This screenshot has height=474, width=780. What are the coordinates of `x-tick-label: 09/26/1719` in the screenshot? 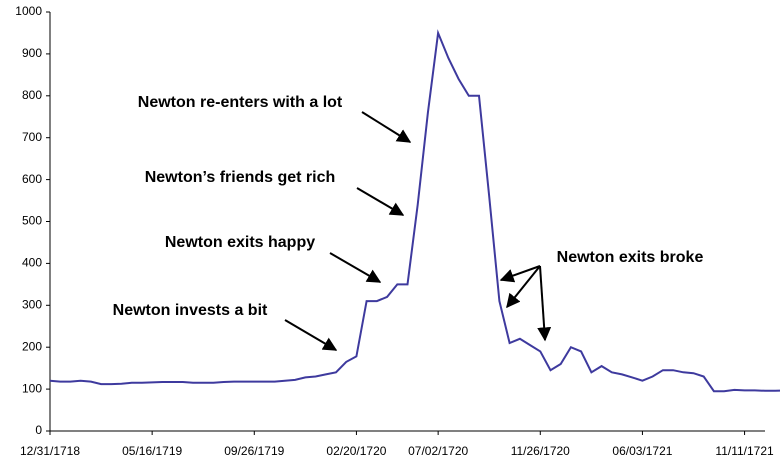 It's located at (254, 451).